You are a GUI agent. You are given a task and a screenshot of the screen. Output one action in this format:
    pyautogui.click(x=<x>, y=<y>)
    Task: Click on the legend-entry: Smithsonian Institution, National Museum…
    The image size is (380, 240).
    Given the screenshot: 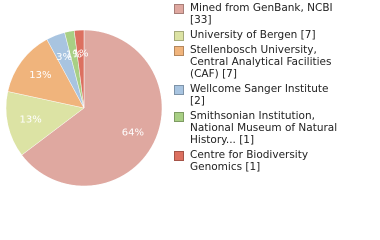 What is the action you would take?
    pyautogui.click(x=274, y=128)
    